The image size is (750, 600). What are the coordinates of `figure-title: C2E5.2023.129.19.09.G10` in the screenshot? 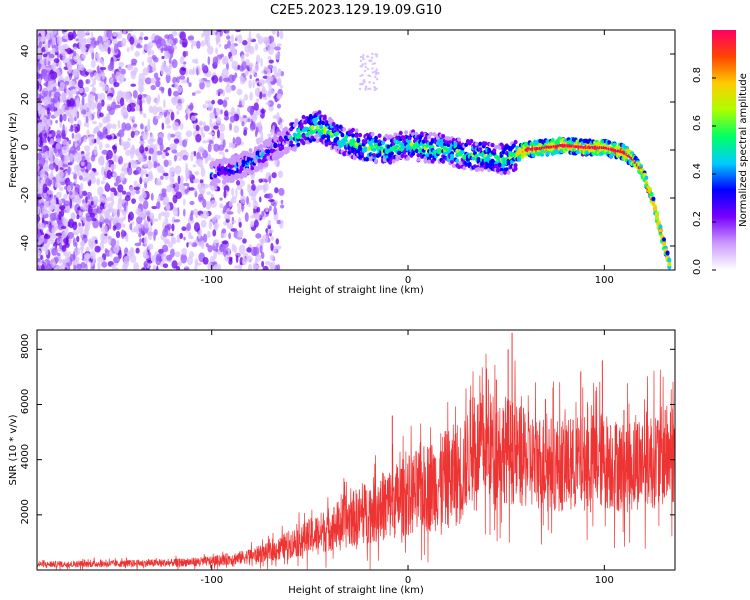 It's located at (356, 10).